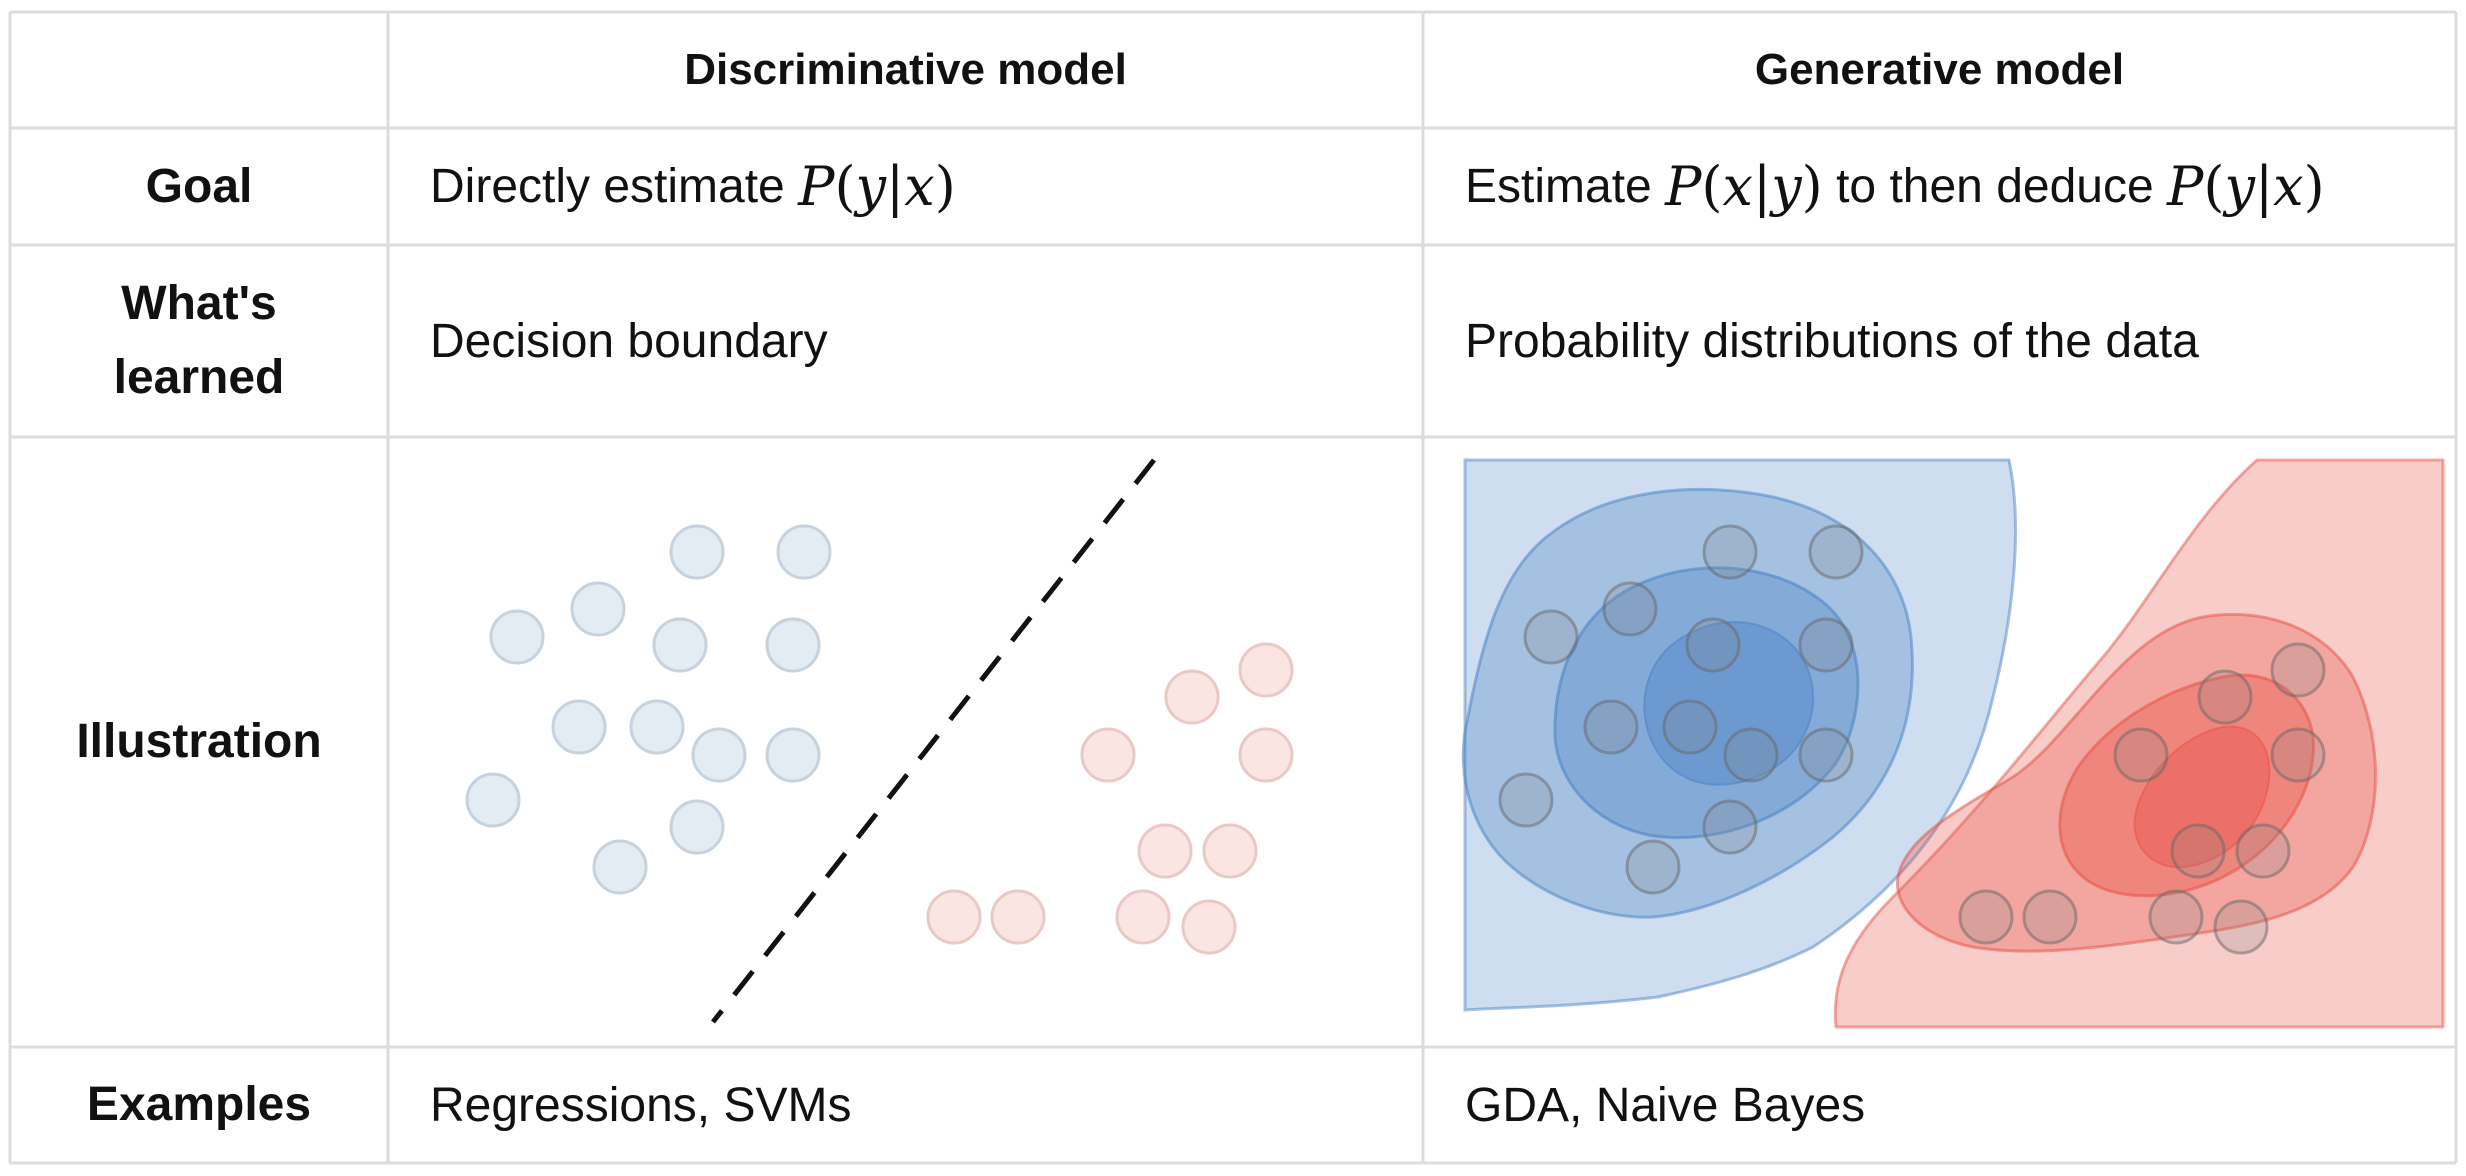 The height and width of the screenshot is (1176, 2466). I want to click on header-generative: Generative model, so click(1939, 69).